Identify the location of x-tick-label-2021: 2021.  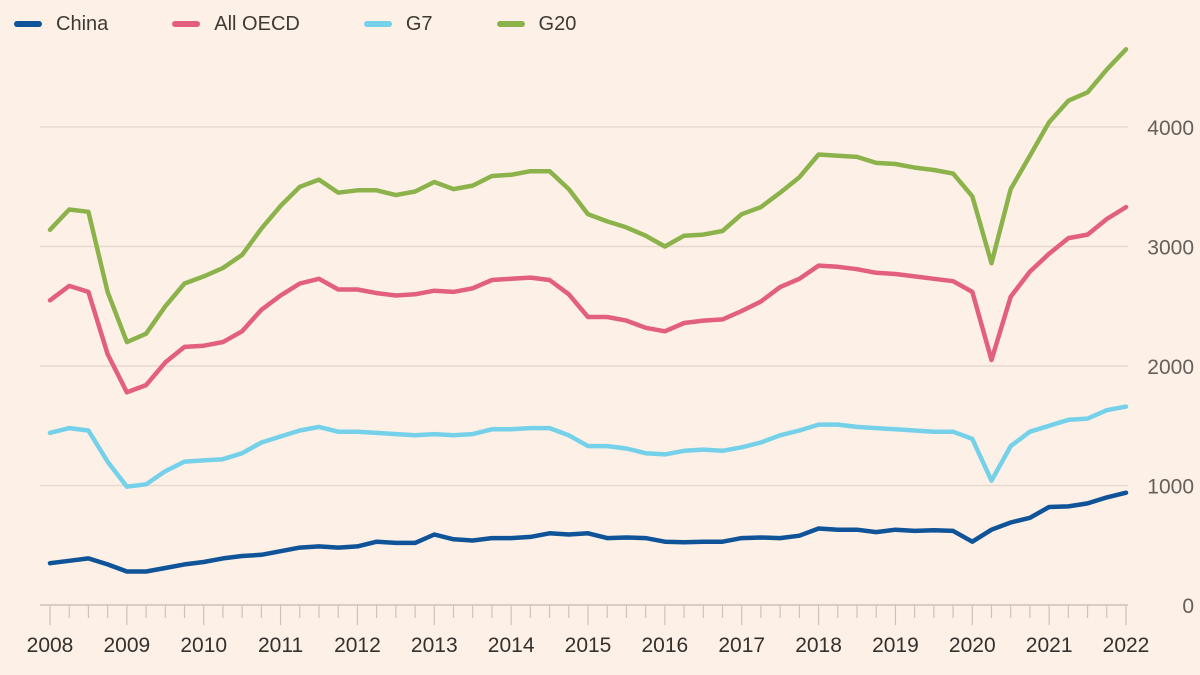
(1049, 645).